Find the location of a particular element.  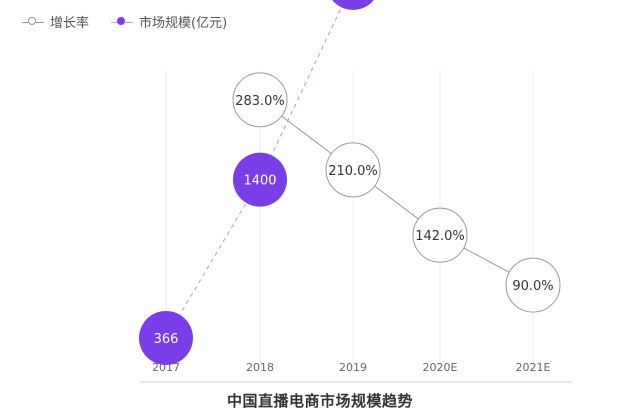

legend-market-marker-icon is located at coordinates (122, 22).